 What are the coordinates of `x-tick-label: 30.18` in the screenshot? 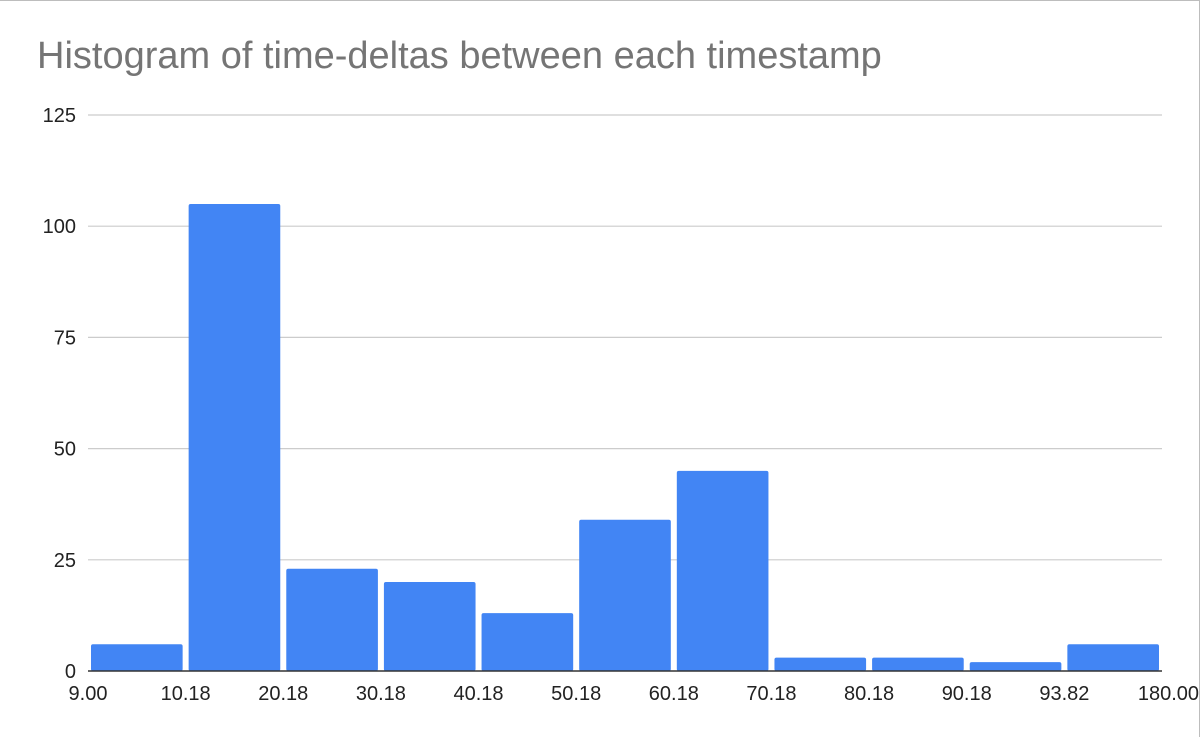 It's located at (381, 694).